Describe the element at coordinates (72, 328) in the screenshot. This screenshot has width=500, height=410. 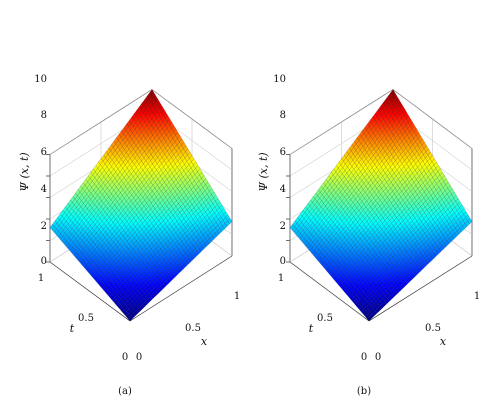
I see `t-axis-label-a: t` at that location.